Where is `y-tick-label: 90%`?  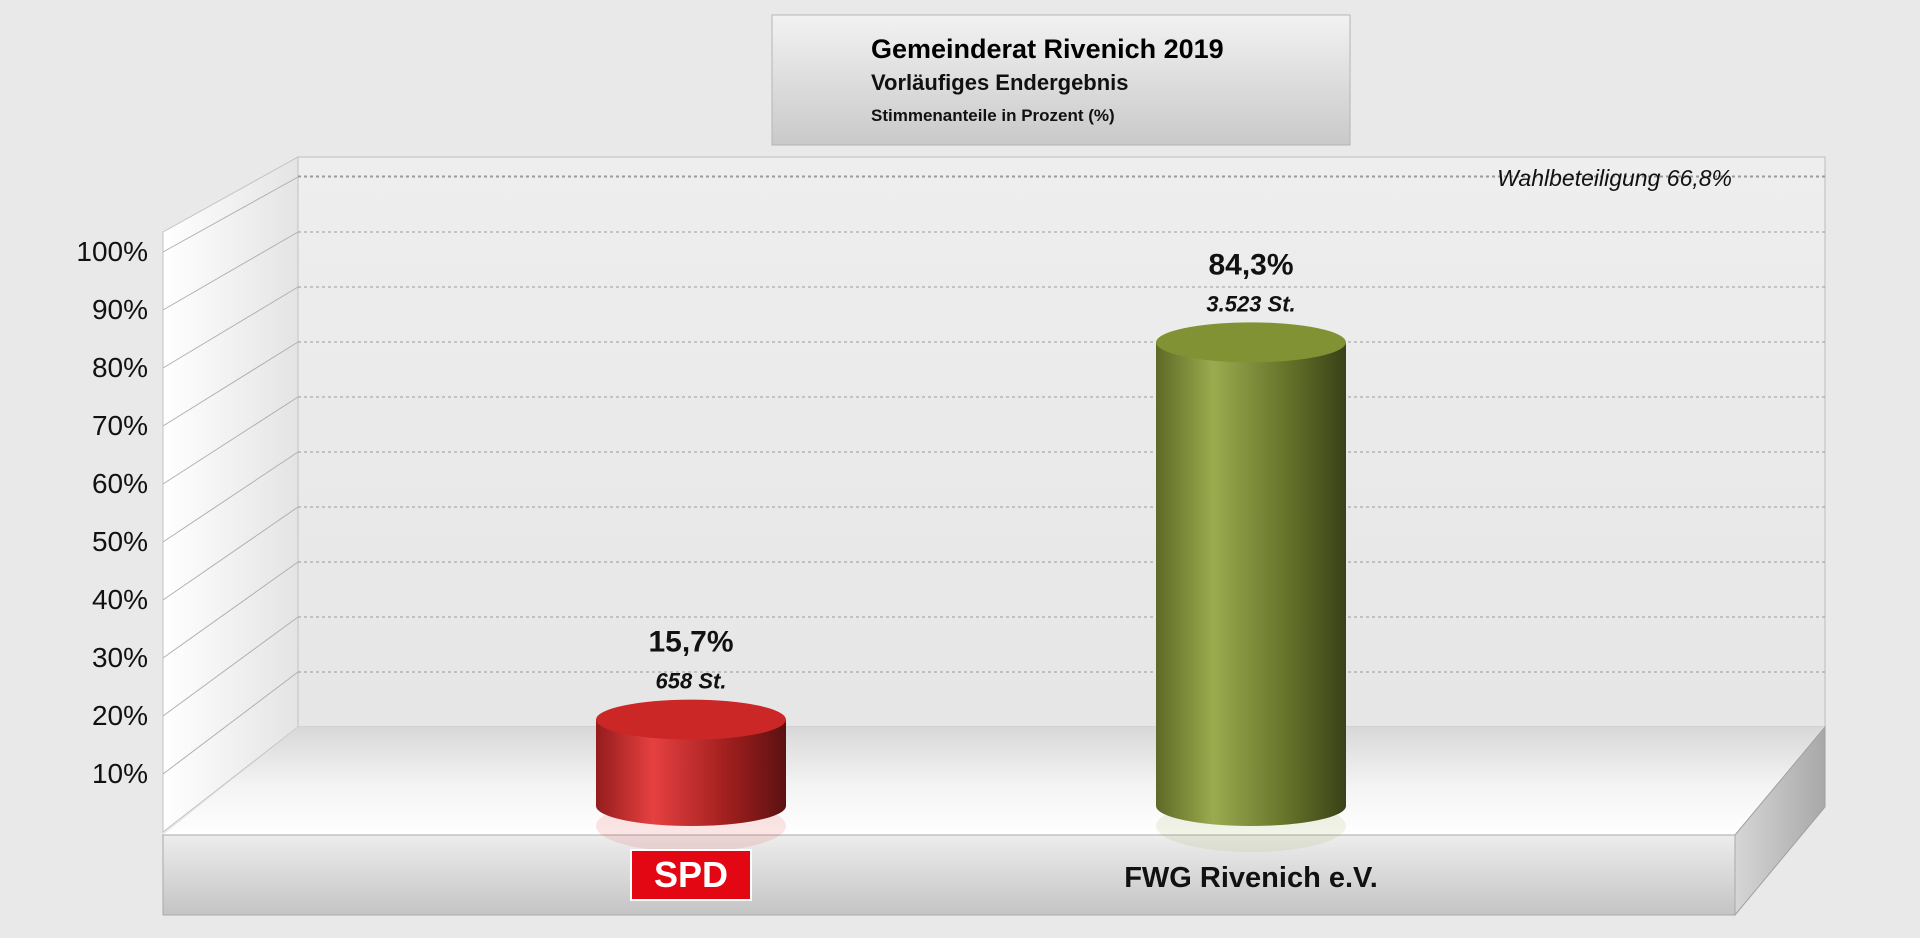
y-tick-label: 90% is located at coordinates (120, 309).